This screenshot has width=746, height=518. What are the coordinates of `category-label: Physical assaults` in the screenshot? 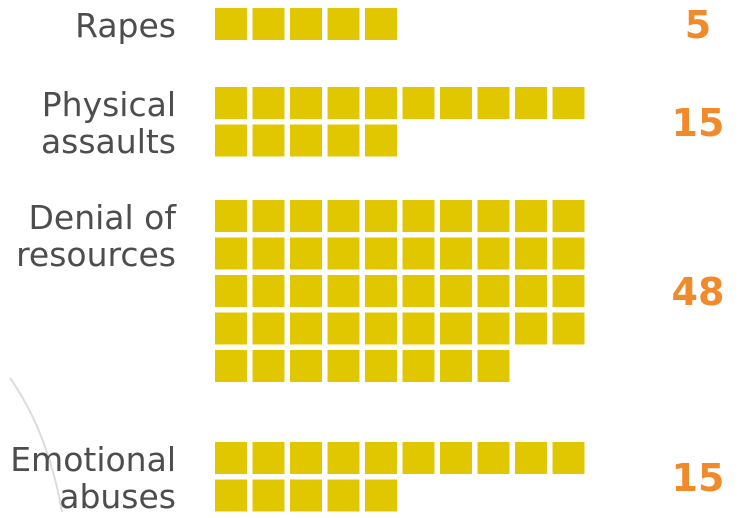 It's located at (108, 123).